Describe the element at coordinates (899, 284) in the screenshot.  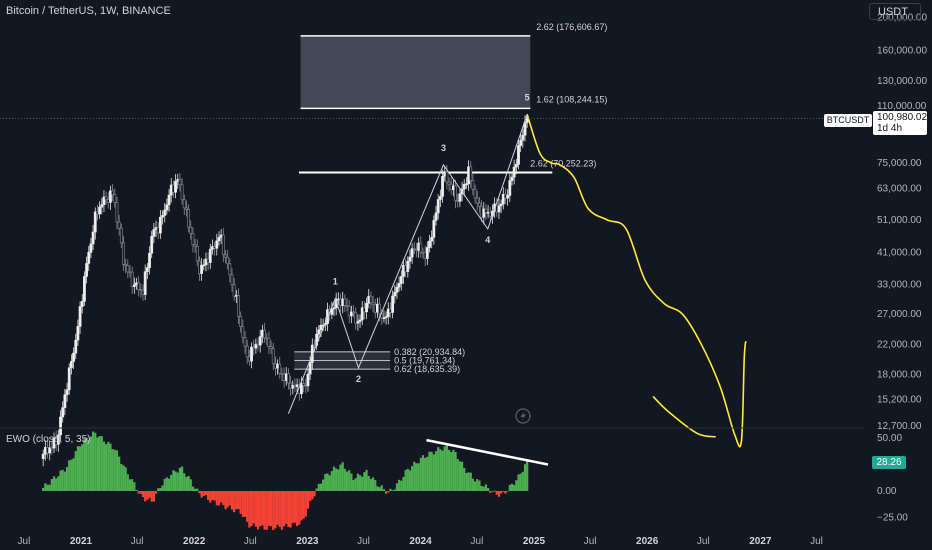
I see `price-axis-tick: 33,000.00` at that location.